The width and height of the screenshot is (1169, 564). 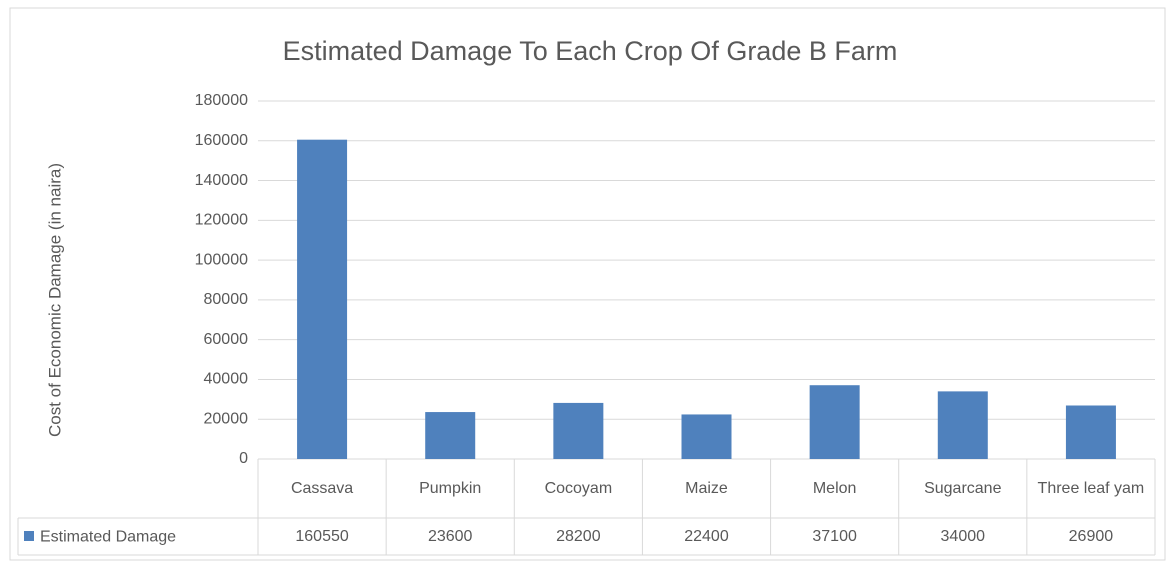 I want to click on legend-swatch, so click(x=29, y=536).